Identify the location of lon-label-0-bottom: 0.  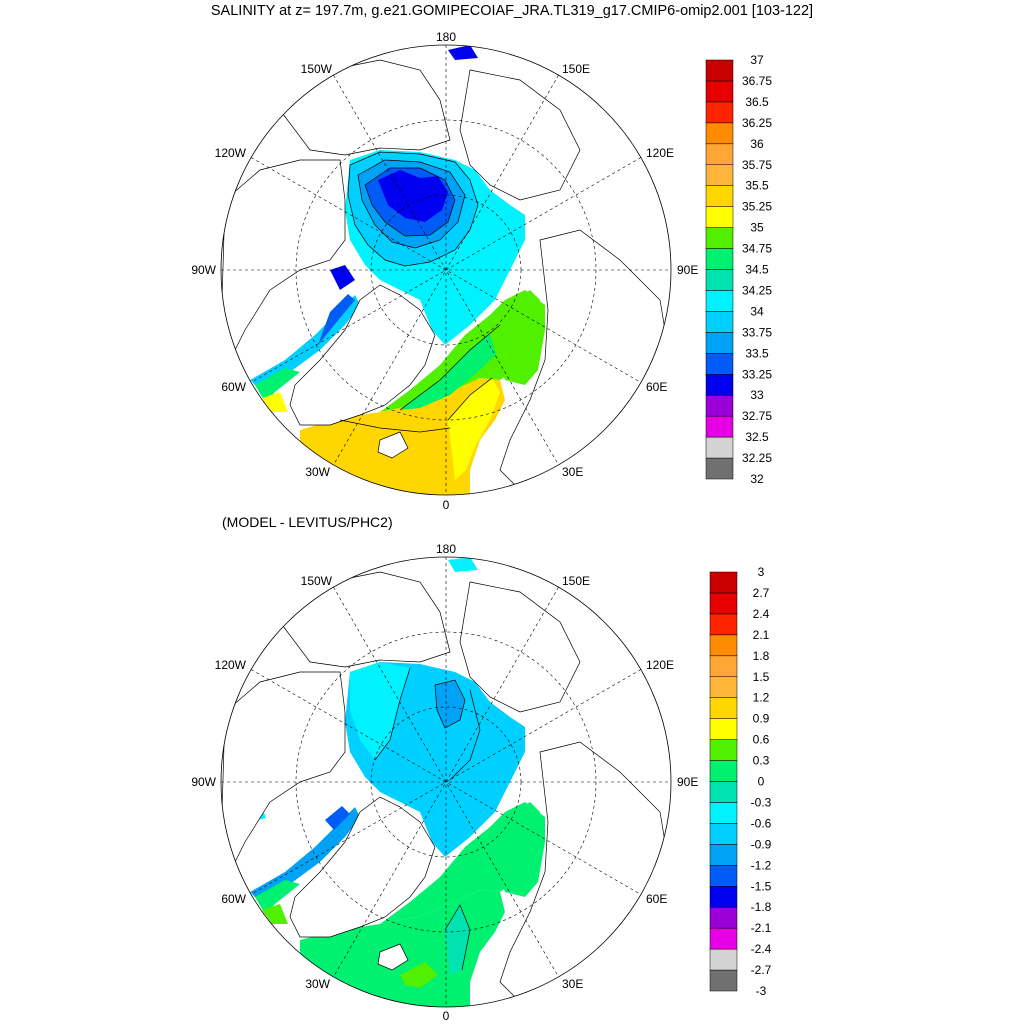
(446, 1016).